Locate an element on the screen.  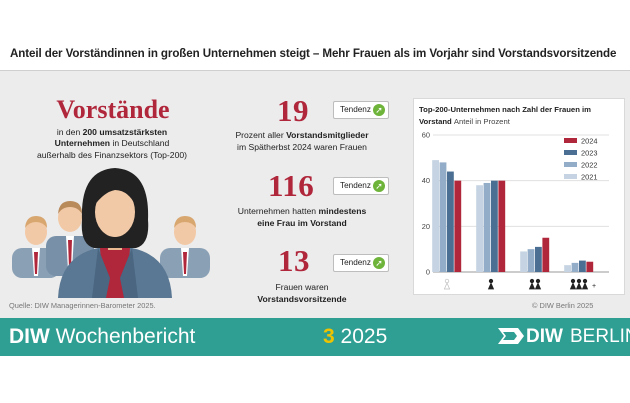
issue: 3 is located at coordinates (329, 336).